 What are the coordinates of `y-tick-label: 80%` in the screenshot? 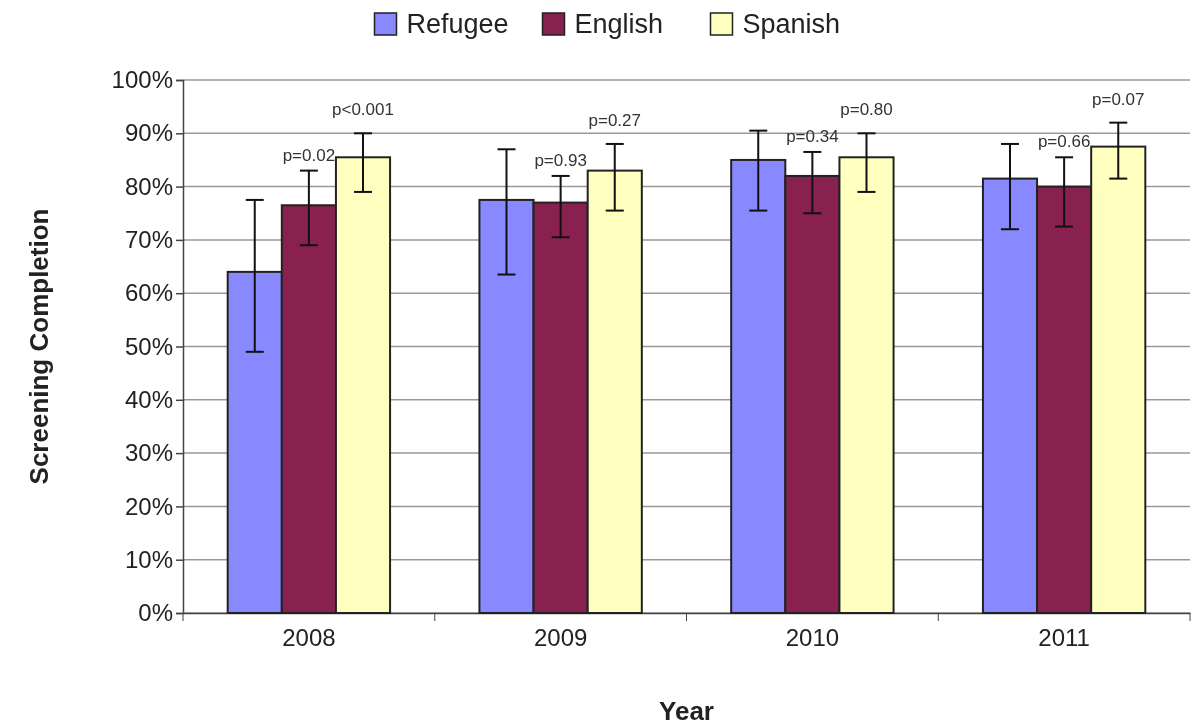 It's located at (148, 186).